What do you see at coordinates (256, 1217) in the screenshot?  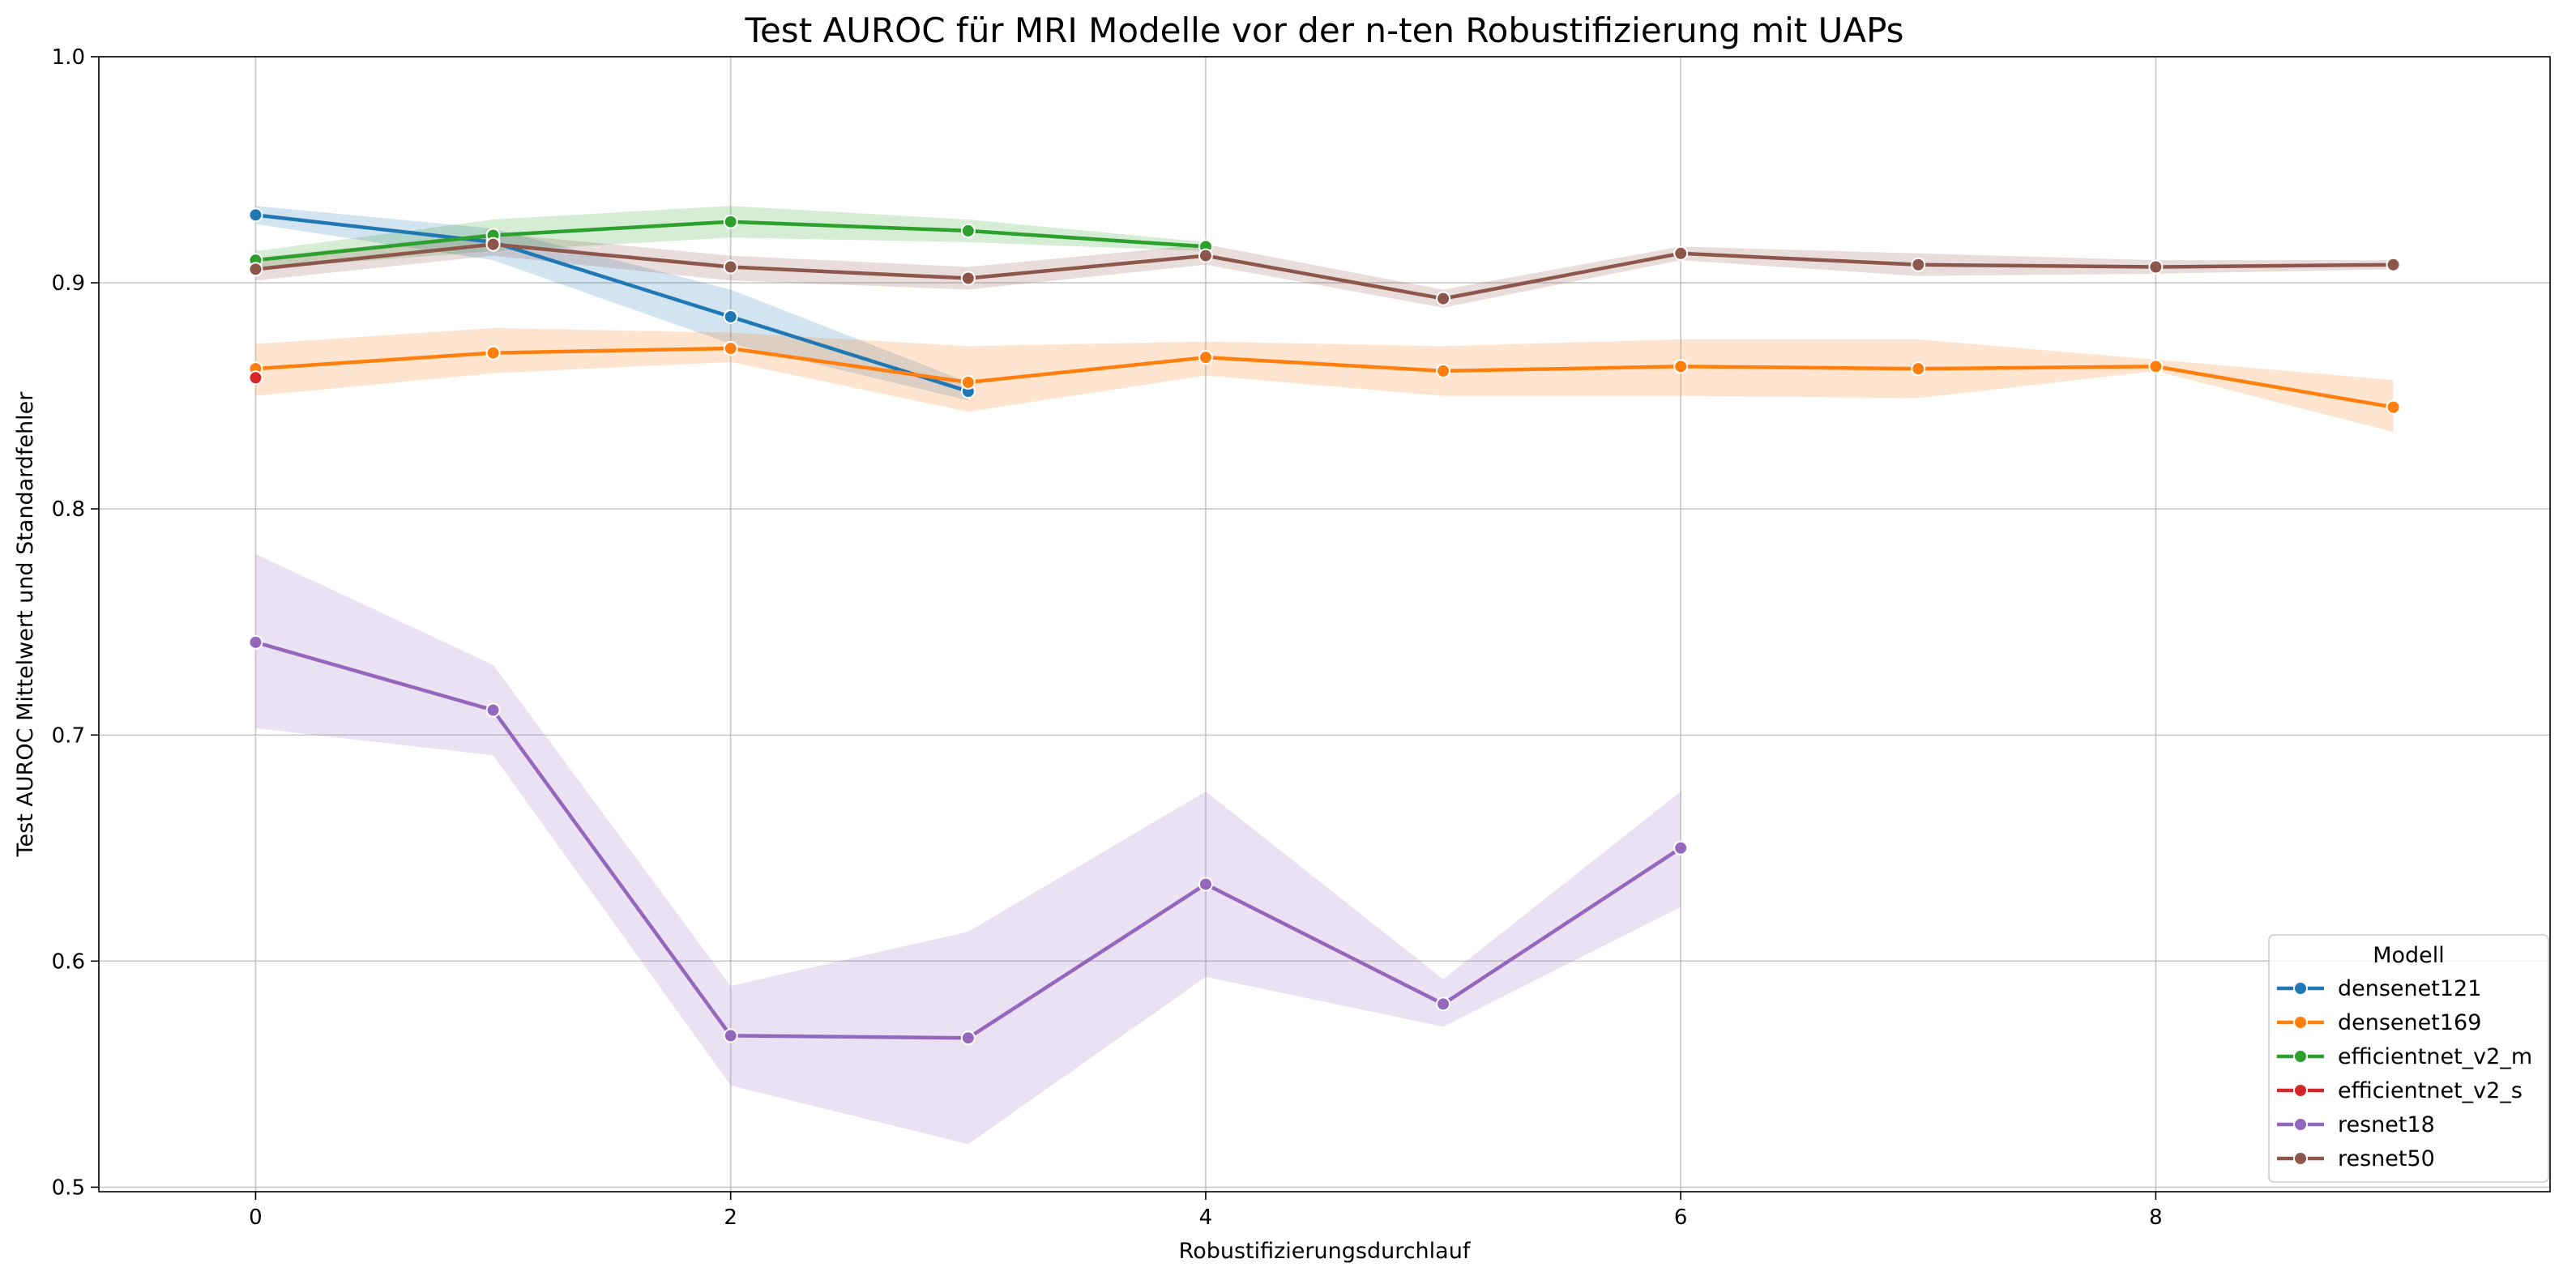 I see `x-tick-label: 0` at bounding box center [256, 1217].